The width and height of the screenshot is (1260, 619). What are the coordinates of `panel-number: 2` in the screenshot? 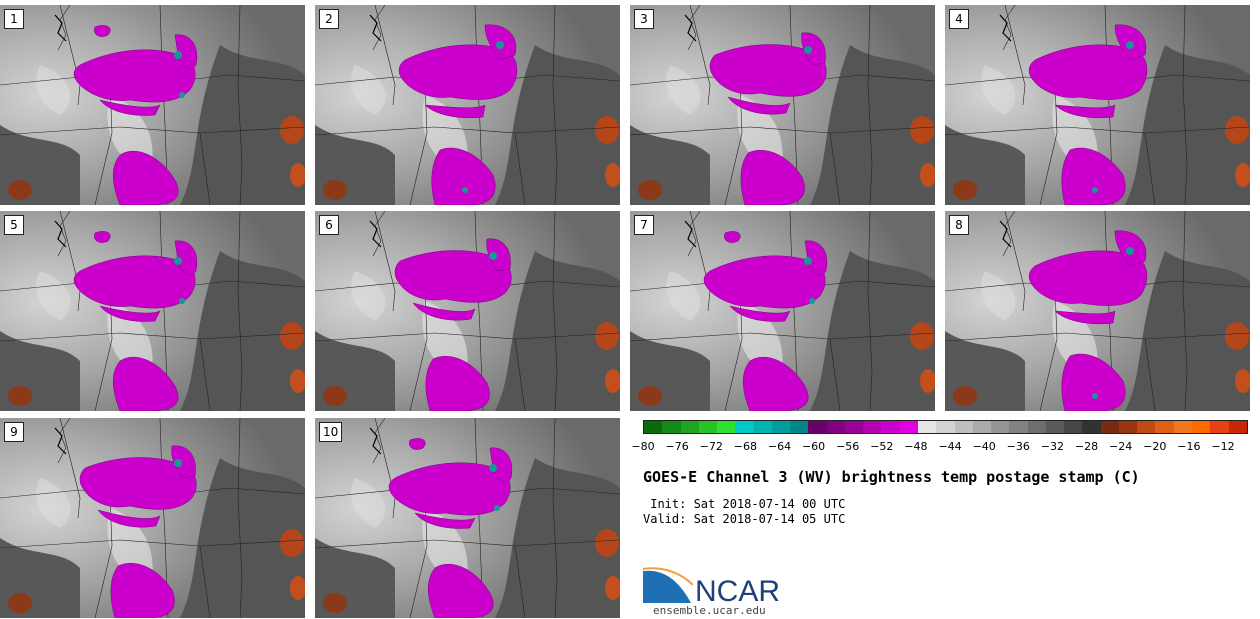 It's located at (329, 19).